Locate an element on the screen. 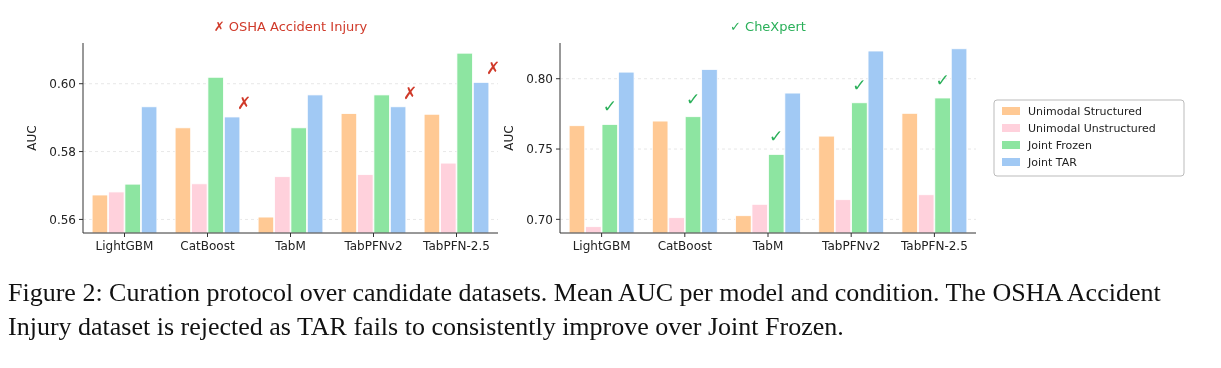  y-tick-label: 0.58 is located at coordinates (62, 151).